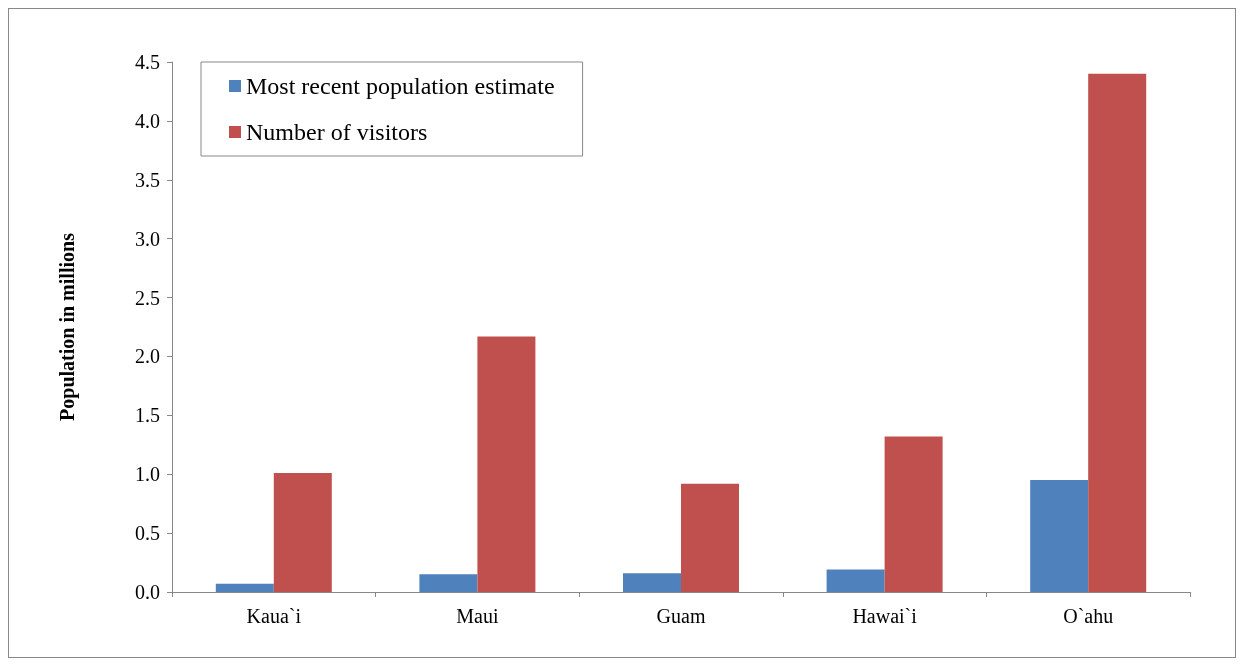  I want to click on y-axis-title: Population in millions, so click(67, 326).